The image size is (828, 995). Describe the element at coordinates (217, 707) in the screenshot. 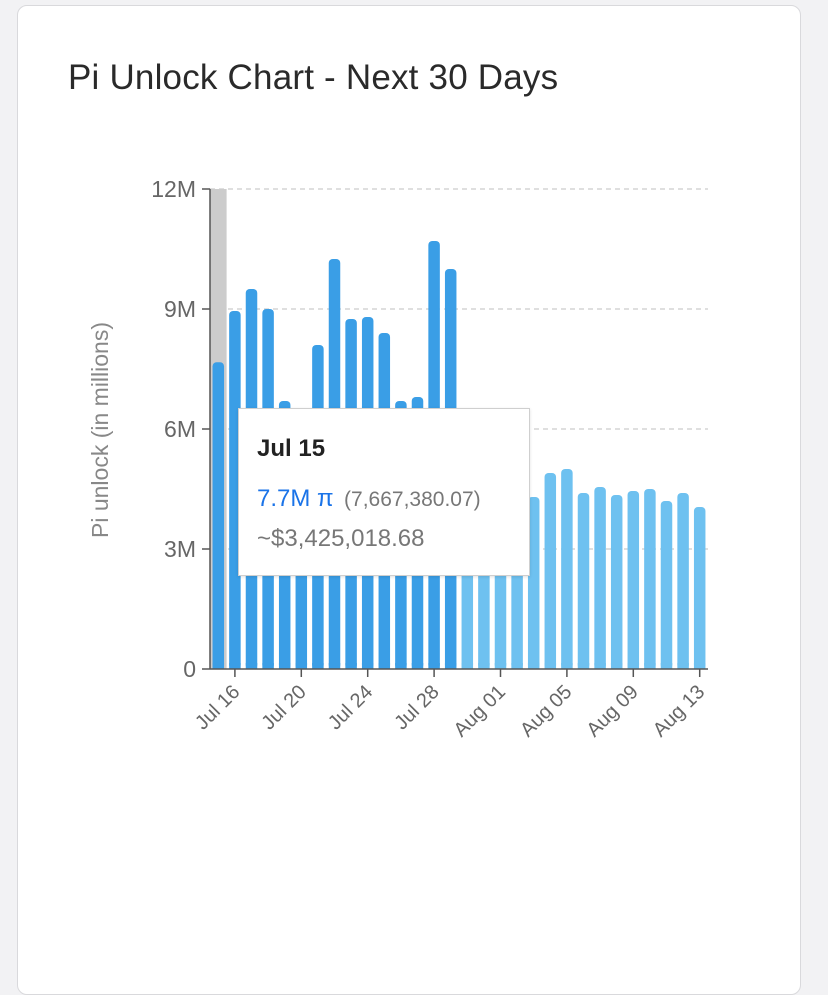

I see `x-tick-label: Jul 16` at that location.